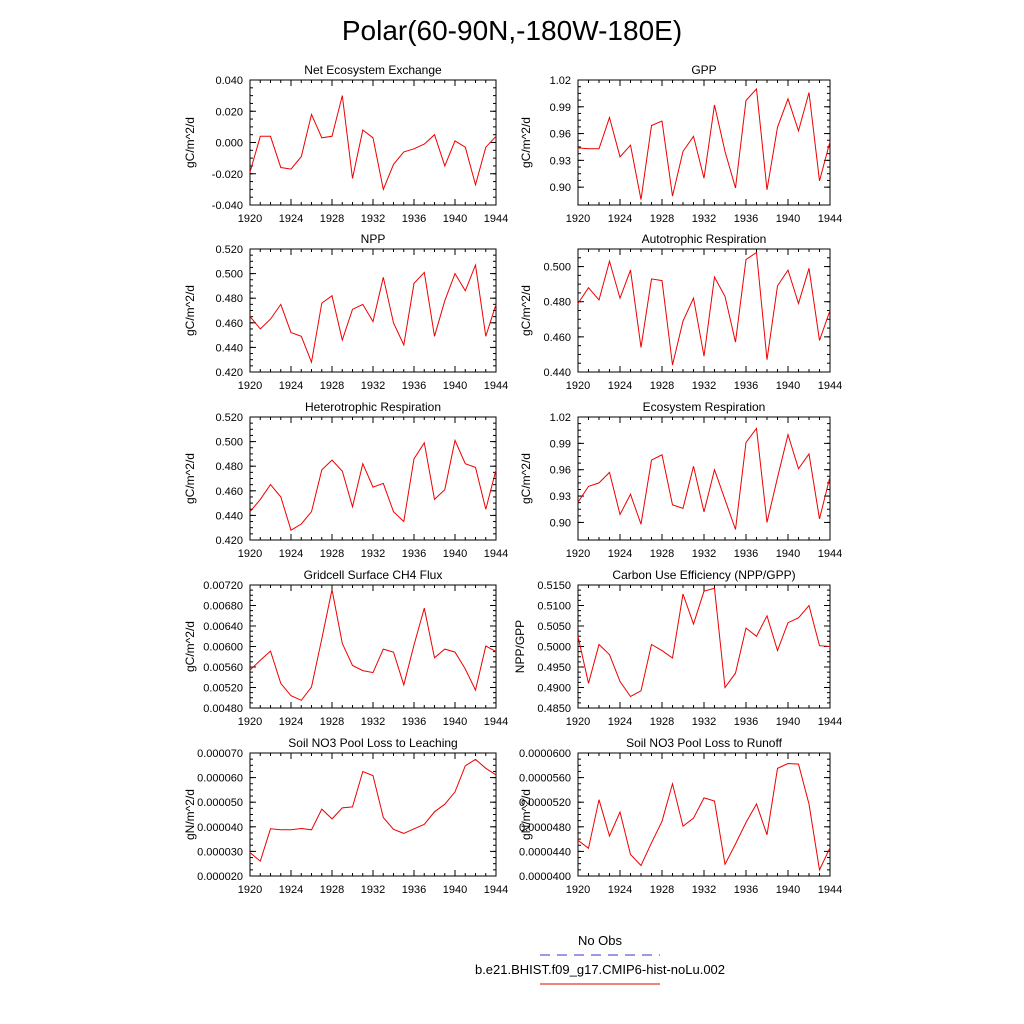 This screenshot has width=1024, height=1024. I want to click on y-tick-label: 0.4850, so click(554, 709).